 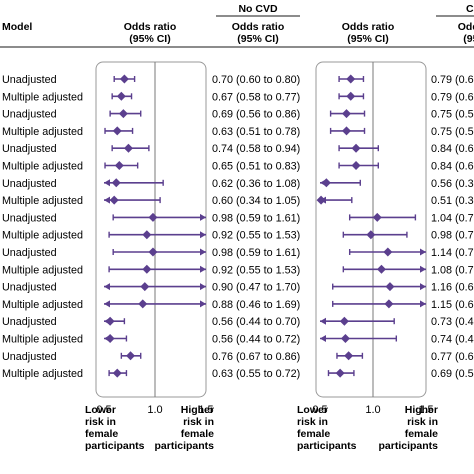 What do you see at coordinates (367, 39) in the screenshot?
I see `right-or-header-line2: (95% CI)` at bounding box center [367, 39].